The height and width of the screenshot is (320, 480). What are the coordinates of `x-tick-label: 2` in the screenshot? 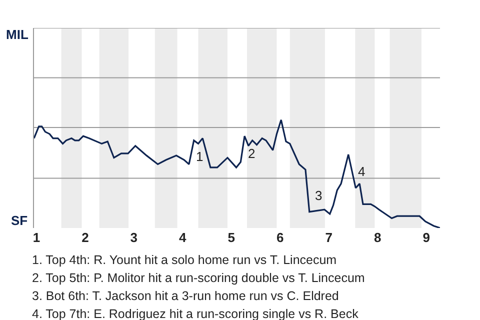 It's located at (85, 237).